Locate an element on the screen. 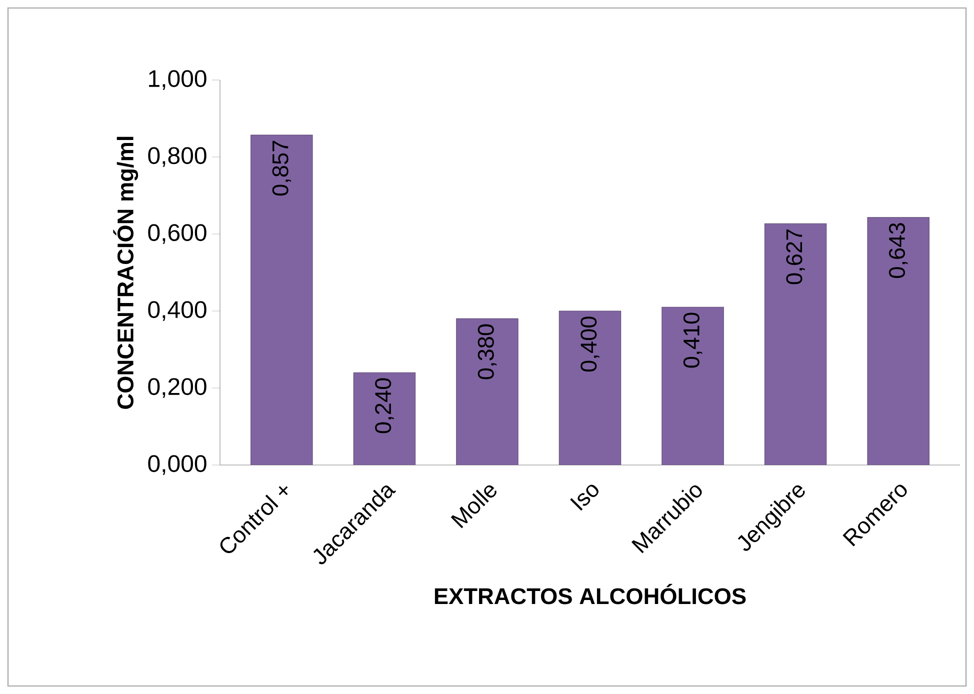  x-axis-title: EXTRACTOS ALCOHÓLICOS is located at coordinates (590, 594).